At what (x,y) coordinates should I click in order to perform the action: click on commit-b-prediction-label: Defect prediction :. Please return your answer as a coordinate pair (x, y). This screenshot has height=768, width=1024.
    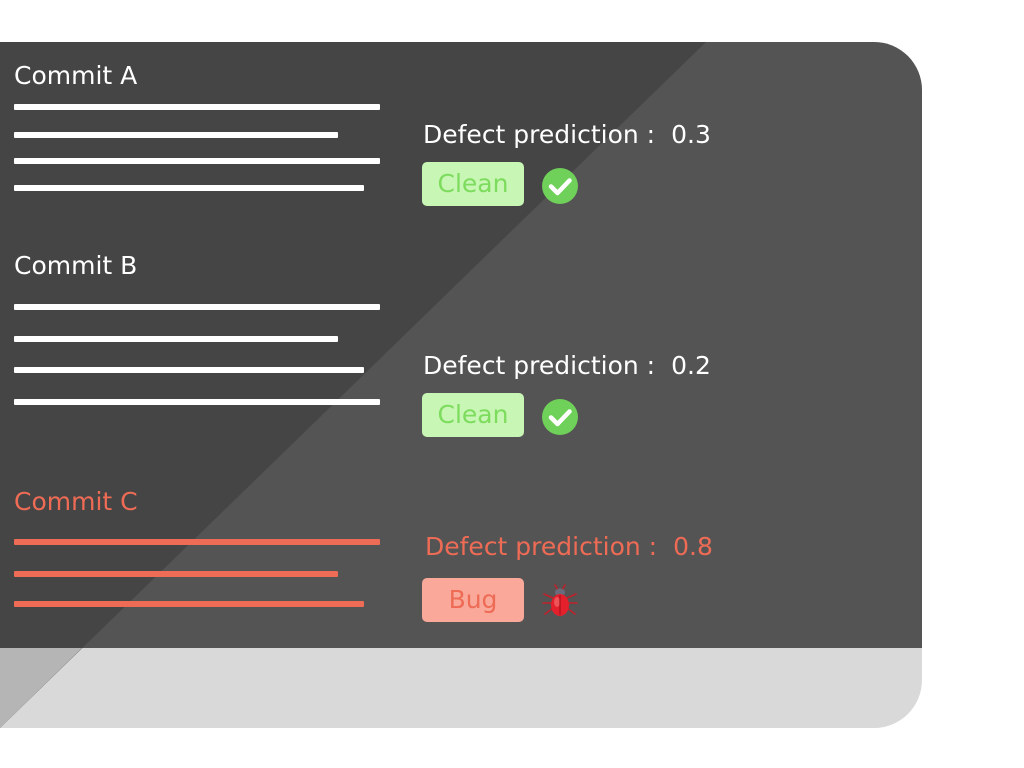
    Looking at the image, I should click on (539, 365).